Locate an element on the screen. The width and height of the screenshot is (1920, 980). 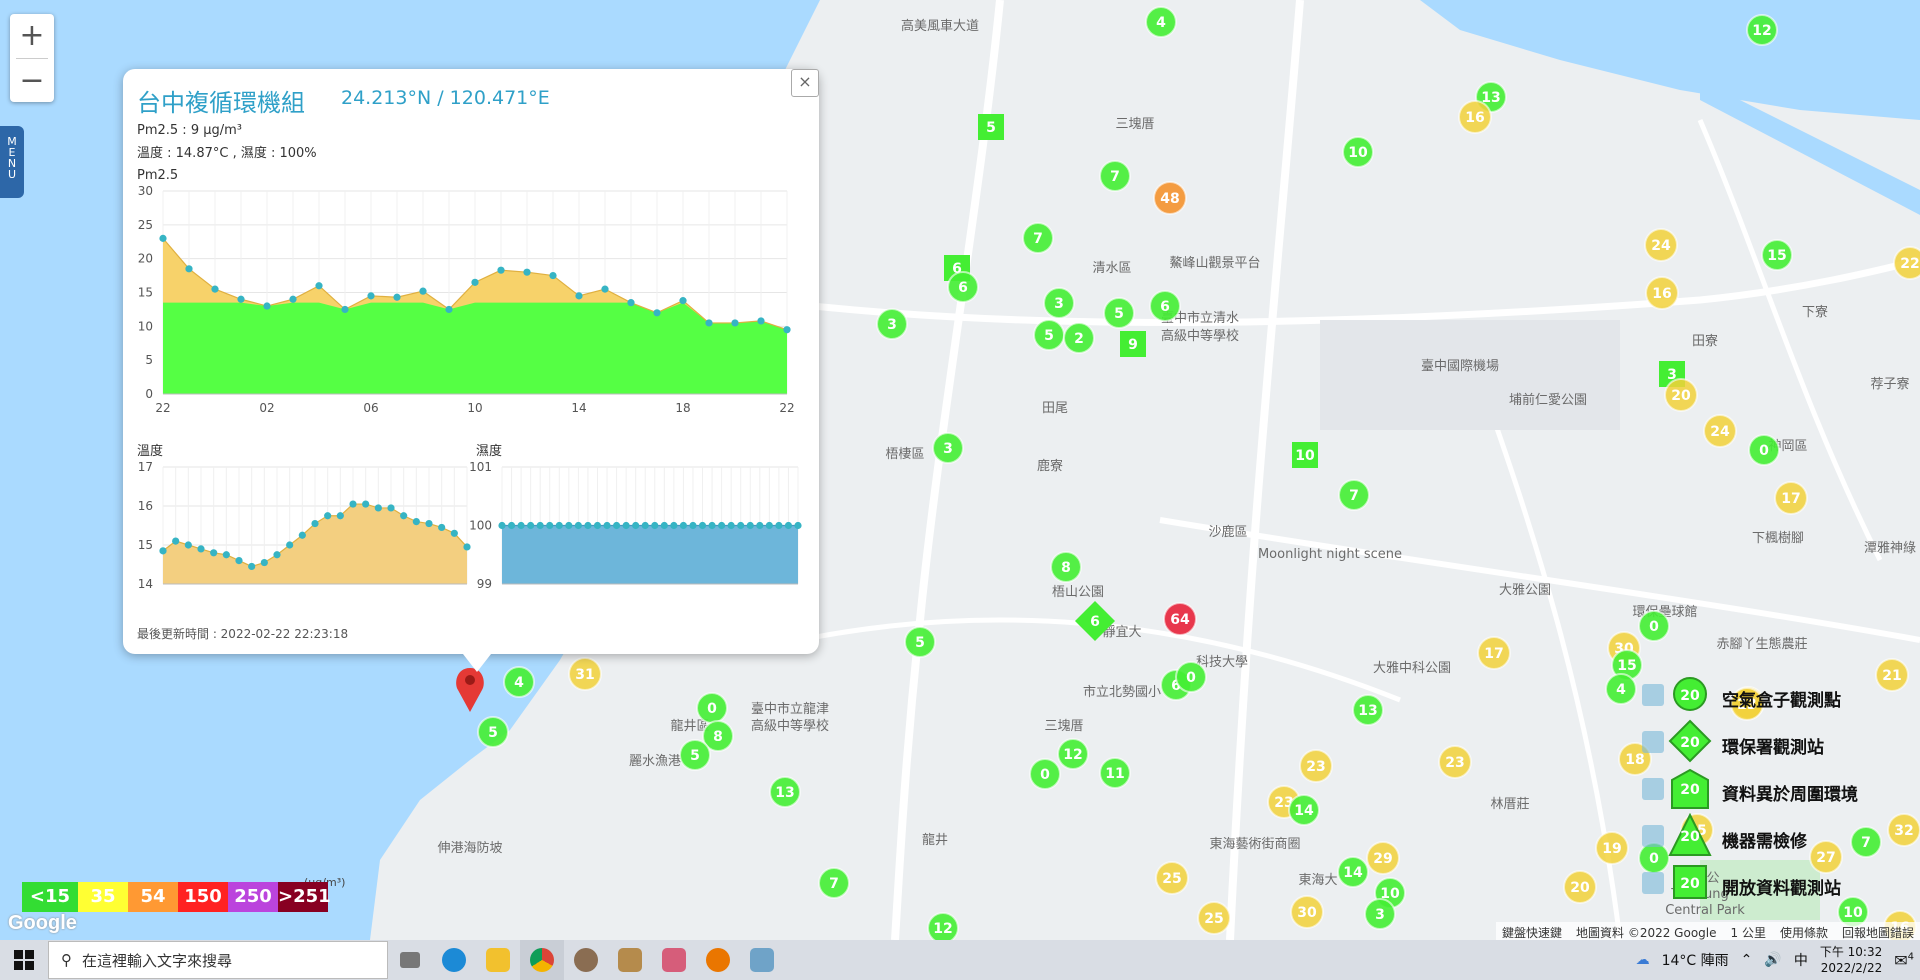
station-marker: 19 is located at coordinates (1612, 848).